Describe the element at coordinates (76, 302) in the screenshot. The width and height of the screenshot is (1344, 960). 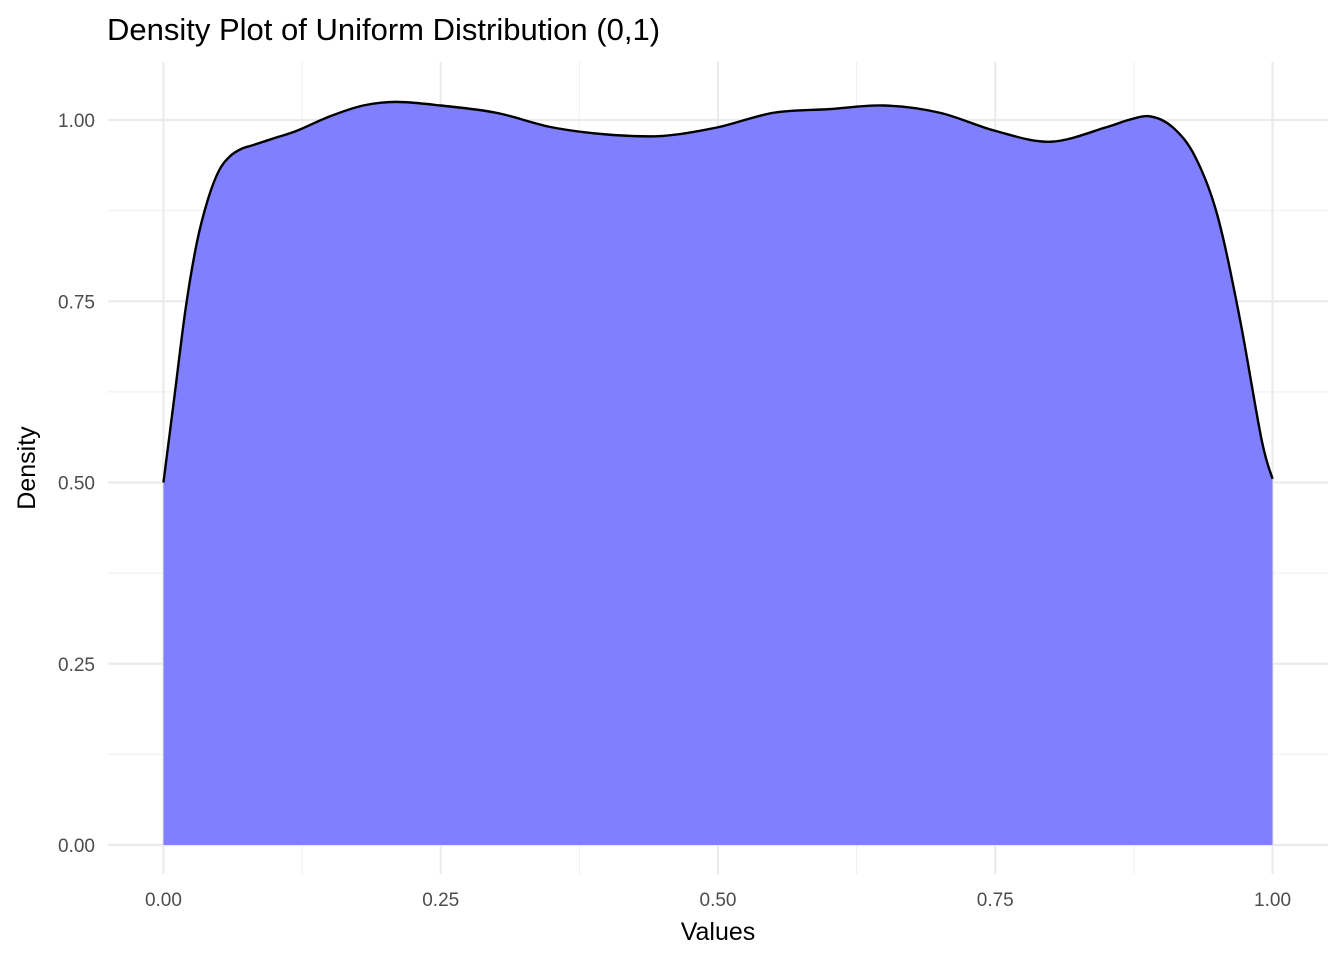
I see `y-tick-label: 0.75` at that location.